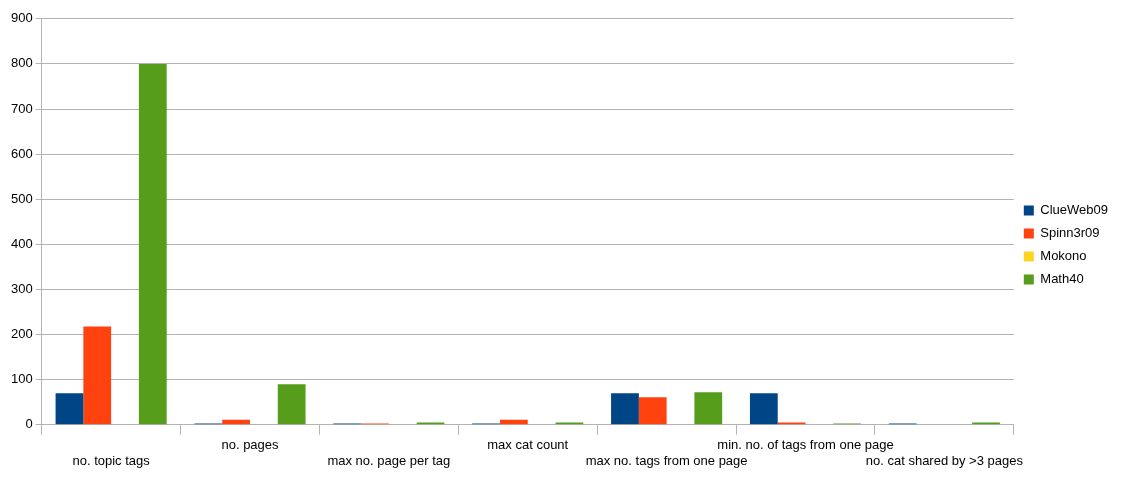 The width and height of the screenshot is (1136, 480). What do you see at coordinates (1062, 279) in the screenshot?
I see `legend-label: Math40` at bounding box center [1062, 279].